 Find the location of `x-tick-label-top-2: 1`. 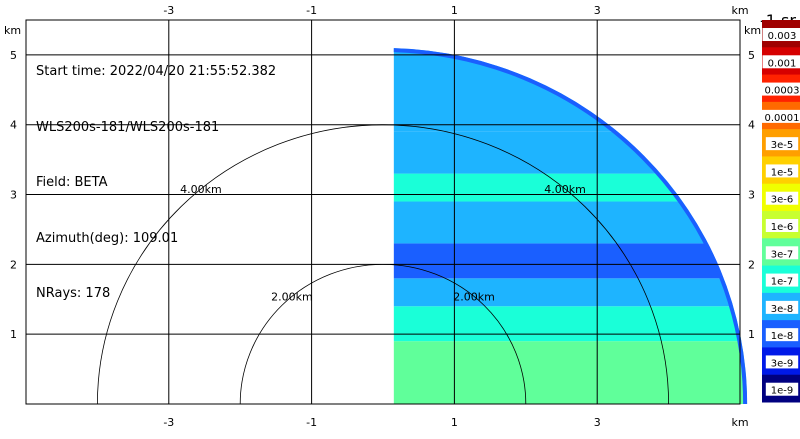

x-tick-label-top-2: 1 is located at coordinates (454, 10).